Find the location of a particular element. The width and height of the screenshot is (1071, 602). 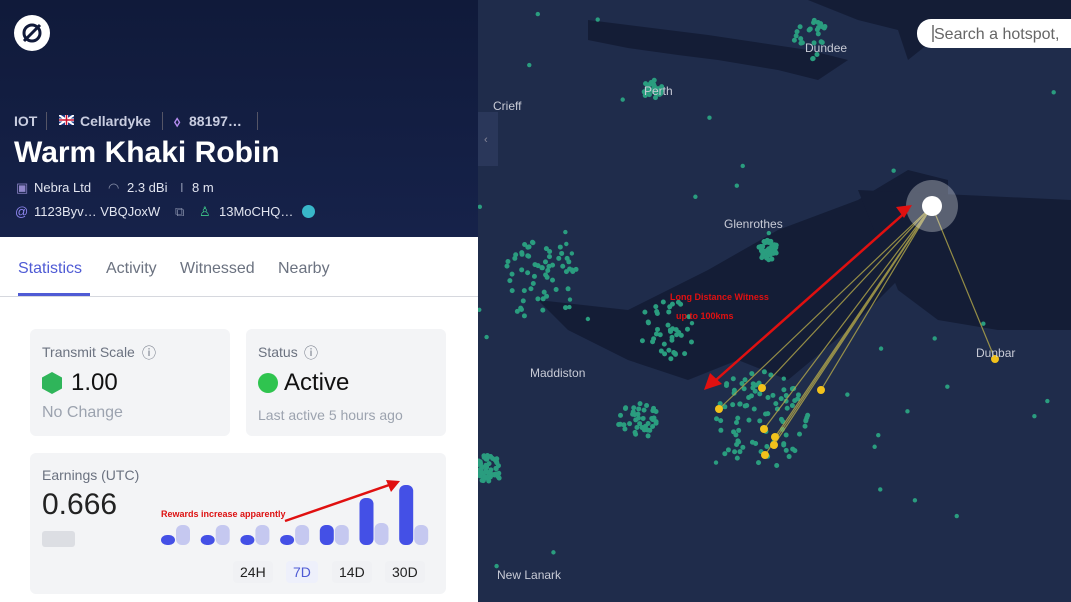

owner: 1123Byv… VBQJoxW is located at coordinates (97, 211).